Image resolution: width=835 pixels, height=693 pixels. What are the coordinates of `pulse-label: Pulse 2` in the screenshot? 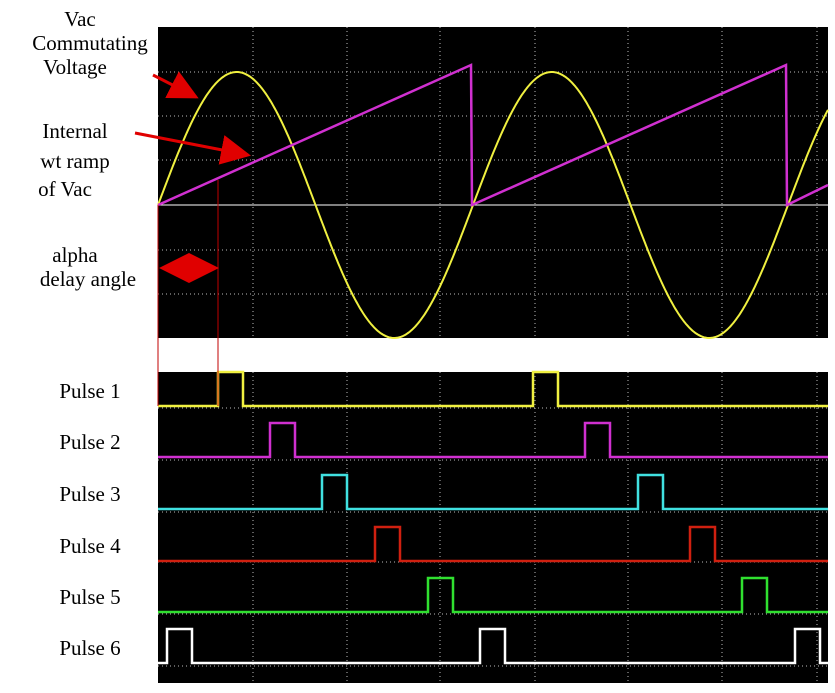 It's located at (89, 442).